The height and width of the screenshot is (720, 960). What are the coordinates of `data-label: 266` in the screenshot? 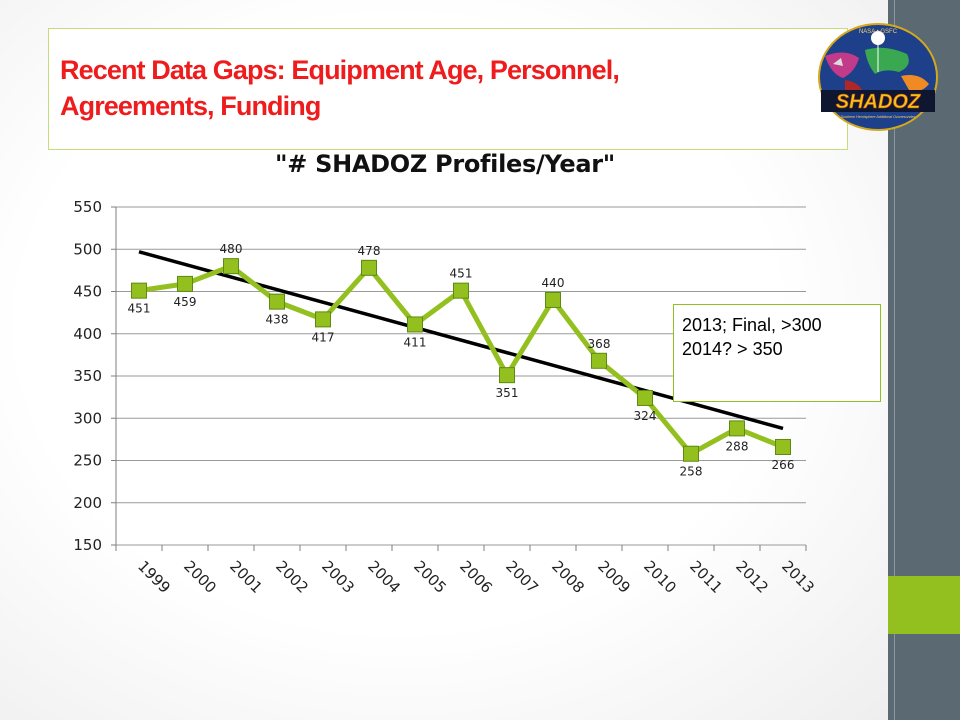 It's located at (783, 465).